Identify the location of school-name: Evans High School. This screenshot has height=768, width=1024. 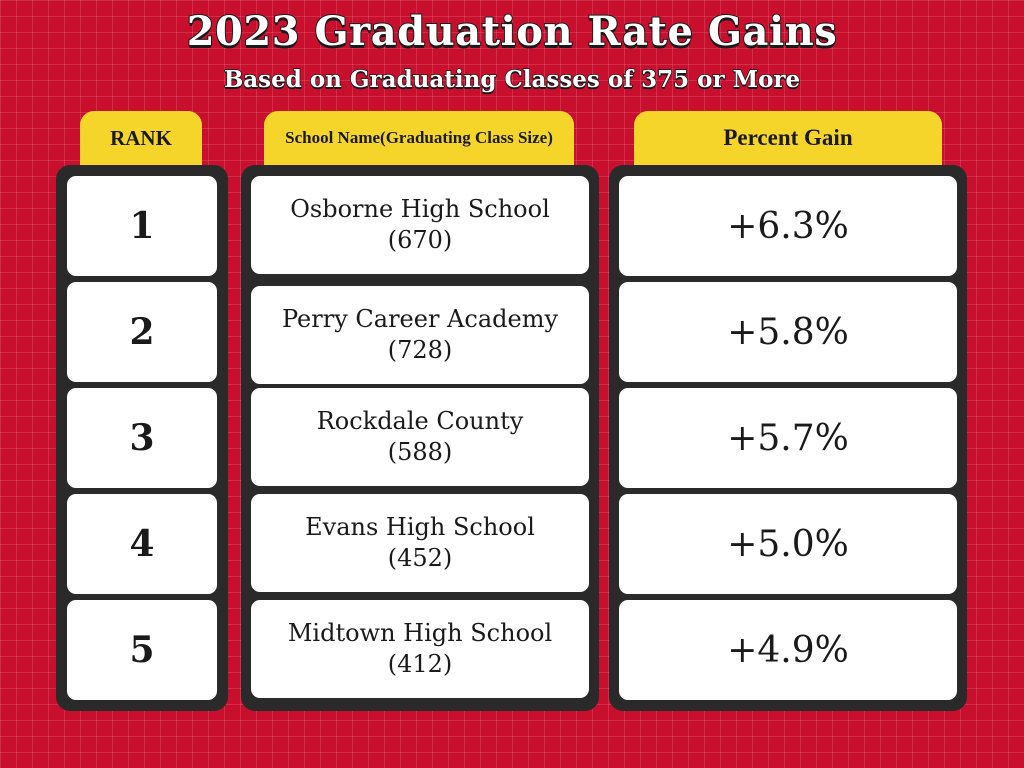
(420, 527).